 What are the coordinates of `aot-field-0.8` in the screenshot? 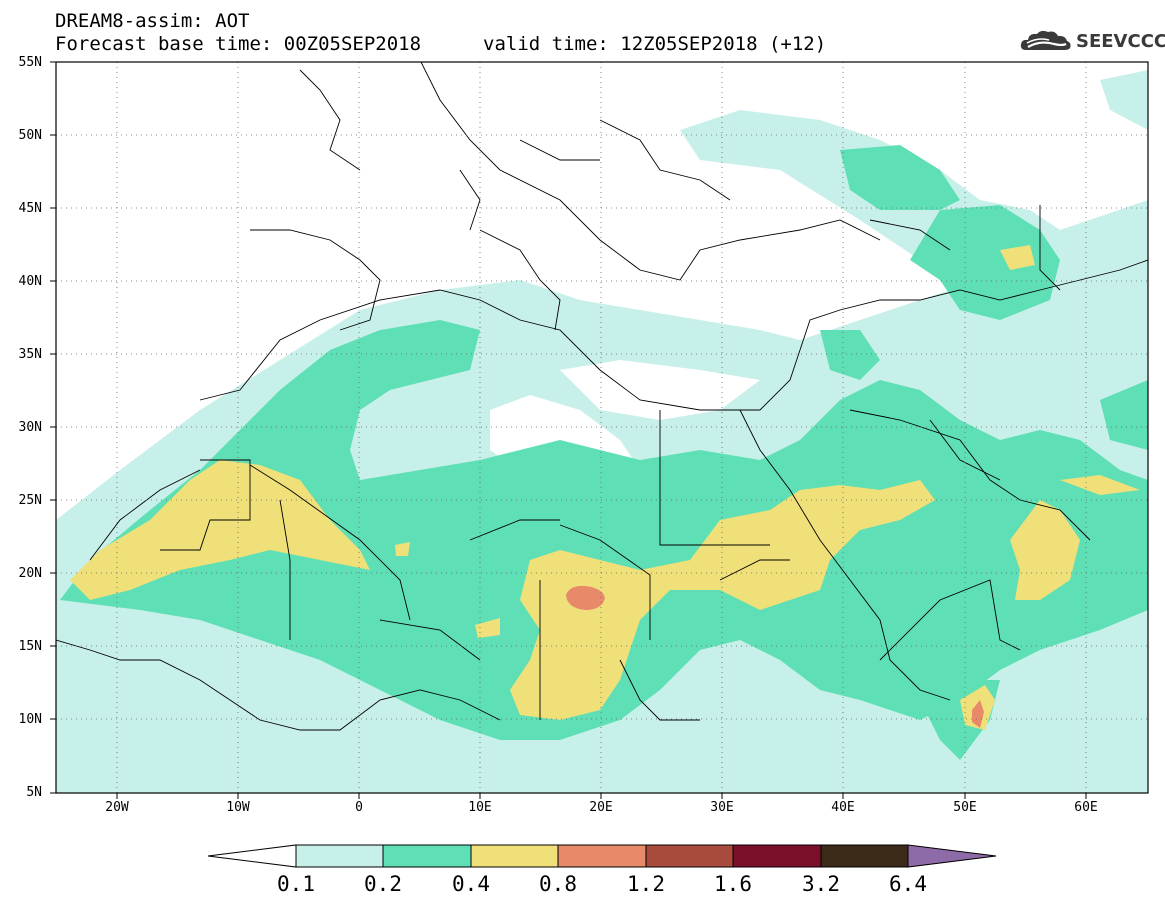 It's located at (775, 656).